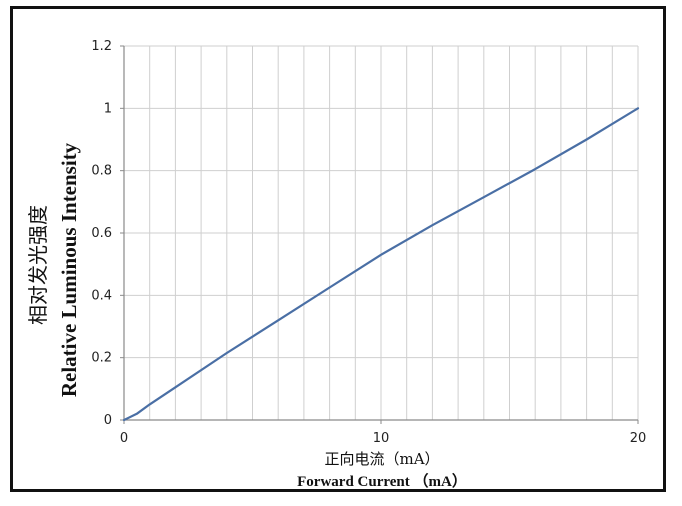  Describe the element at coordinates (69, 269) in the screenshot. I see `y-axis-label: Relative Luminous Intensity` at that location.